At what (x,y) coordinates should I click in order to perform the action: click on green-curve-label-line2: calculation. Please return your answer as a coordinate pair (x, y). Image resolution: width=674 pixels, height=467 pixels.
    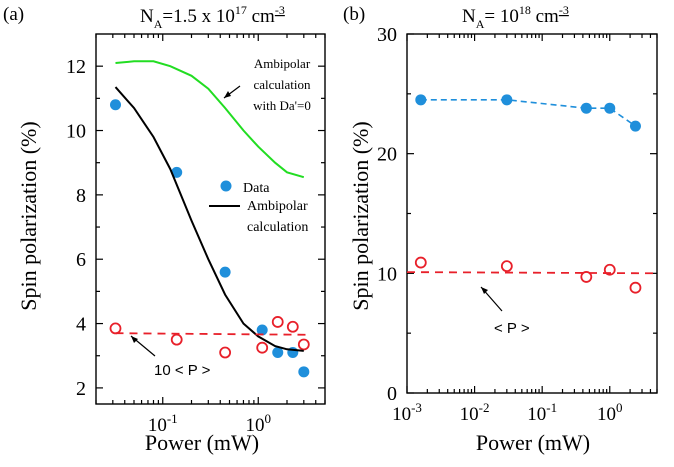
    Looking at the image, I should click on (282, 84).